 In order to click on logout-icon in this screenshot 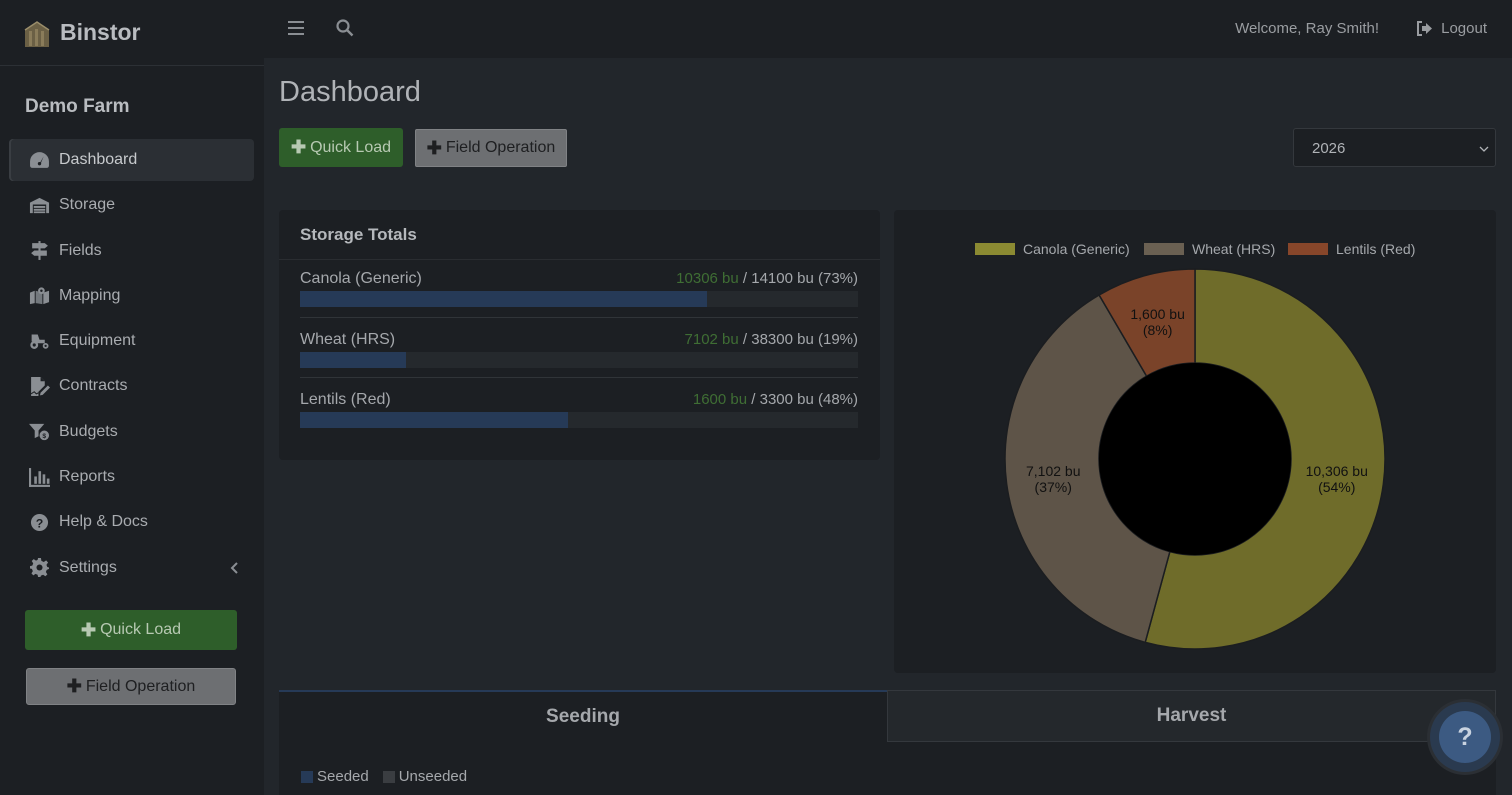, I will do `click(1425, 28)`.